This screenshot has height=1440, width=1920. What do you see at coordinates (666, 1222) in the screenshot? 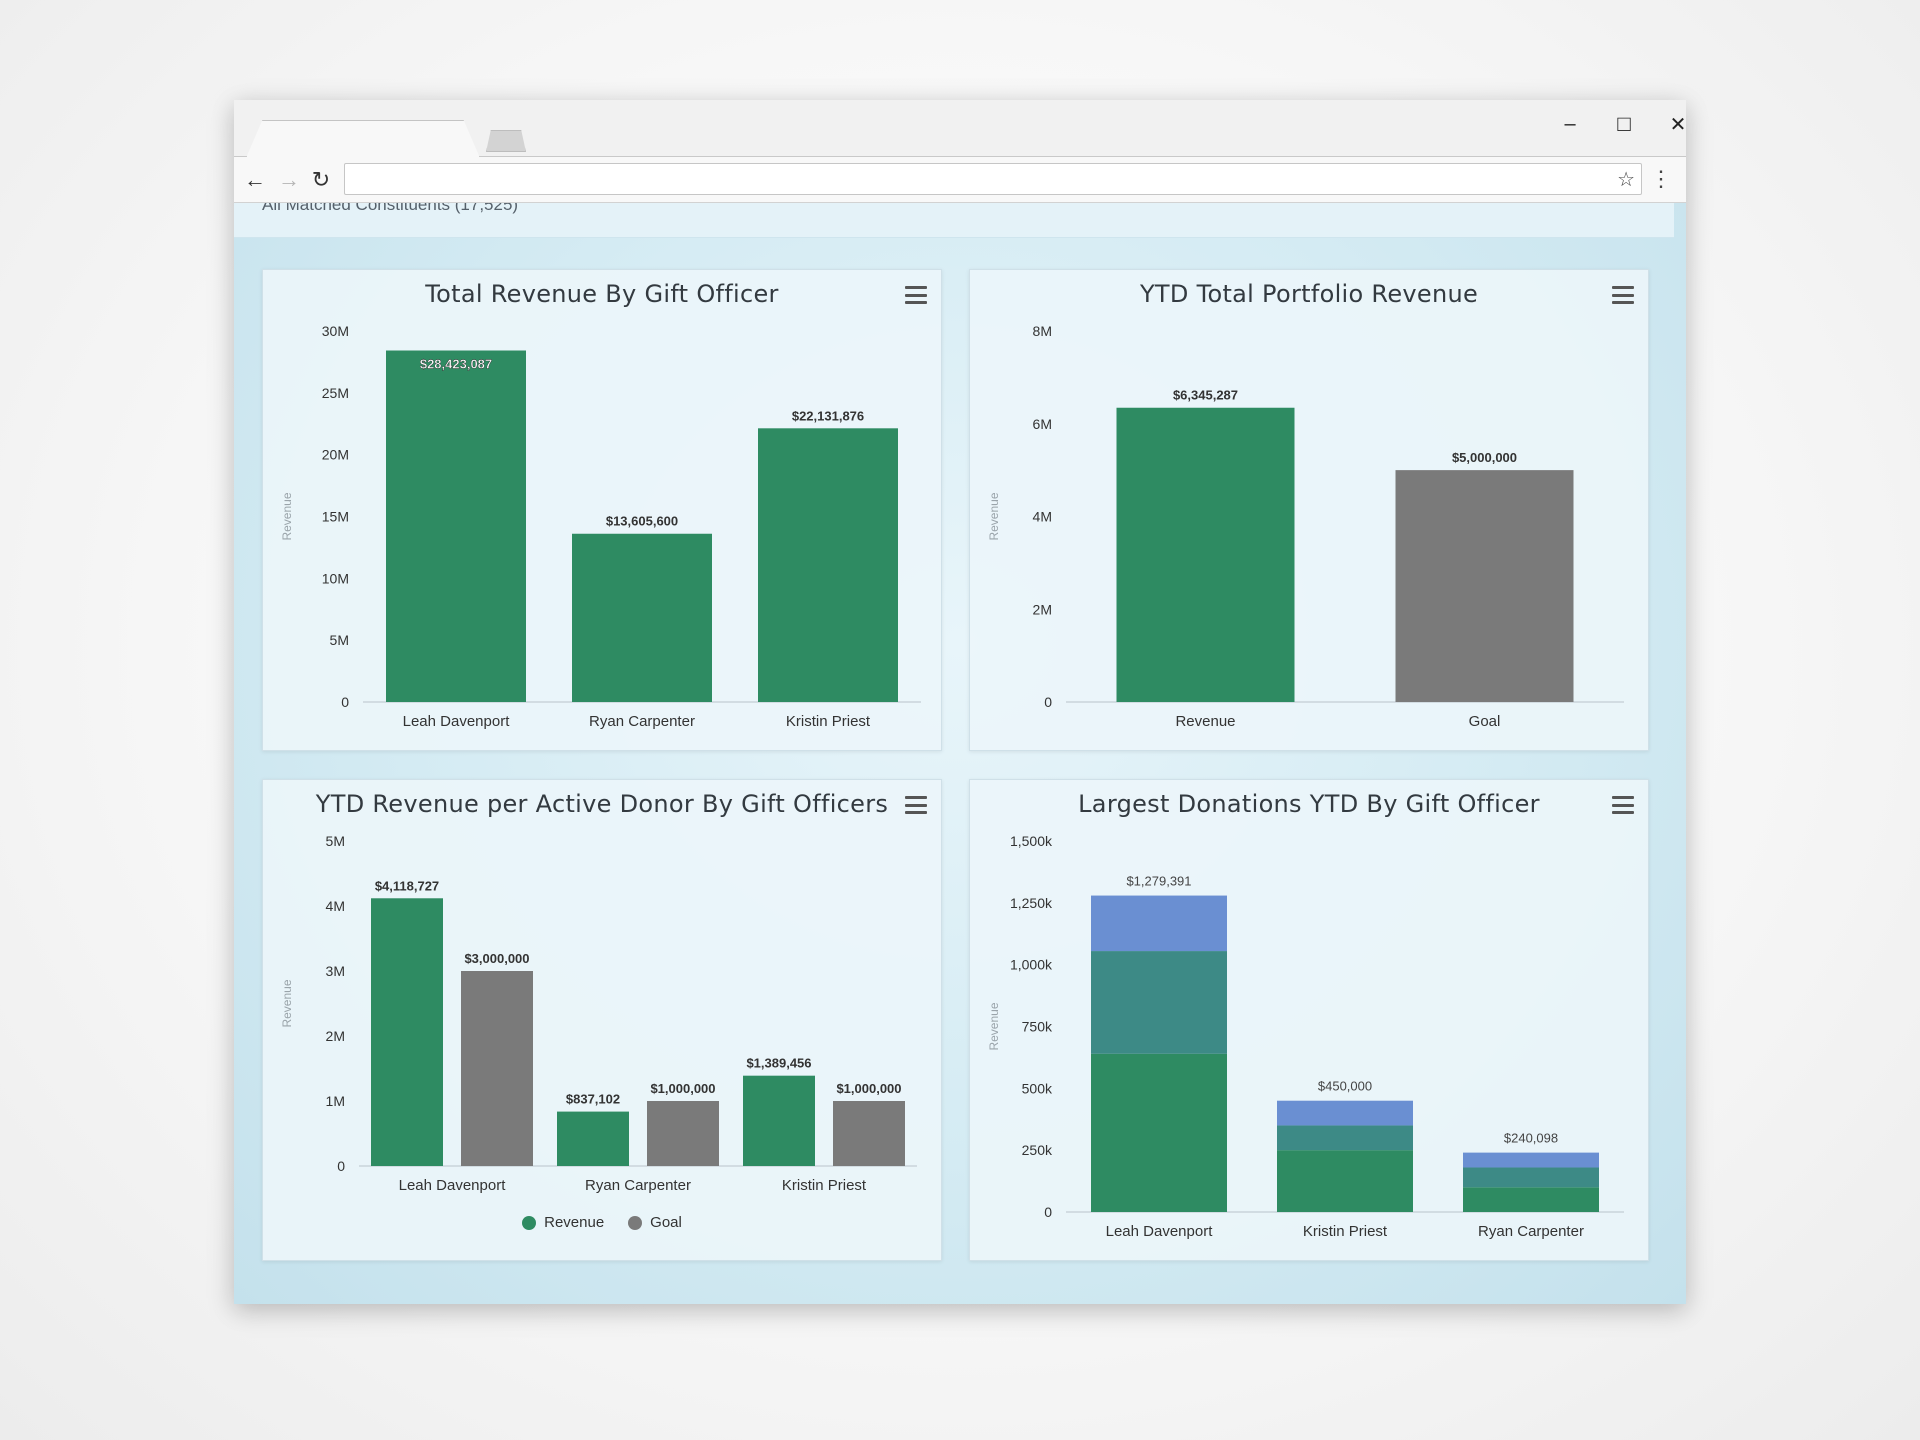
I see `legend-label: Goal` at bounding box center [666, 1222].